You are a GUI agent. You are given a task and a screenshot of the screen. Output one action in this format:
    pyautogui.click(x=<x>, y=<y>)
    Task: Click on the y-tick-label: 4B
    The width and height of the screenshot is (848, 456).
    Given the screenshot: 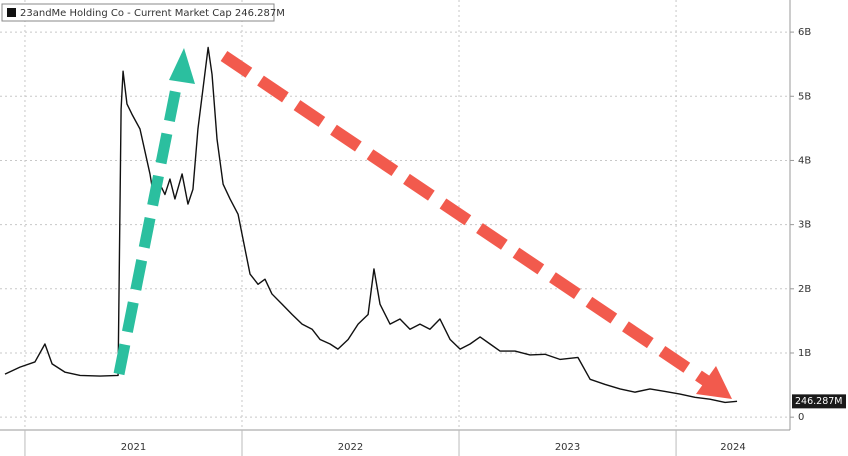 What is the action you would take?
    pyautogui.click(x=804, y=160)
    